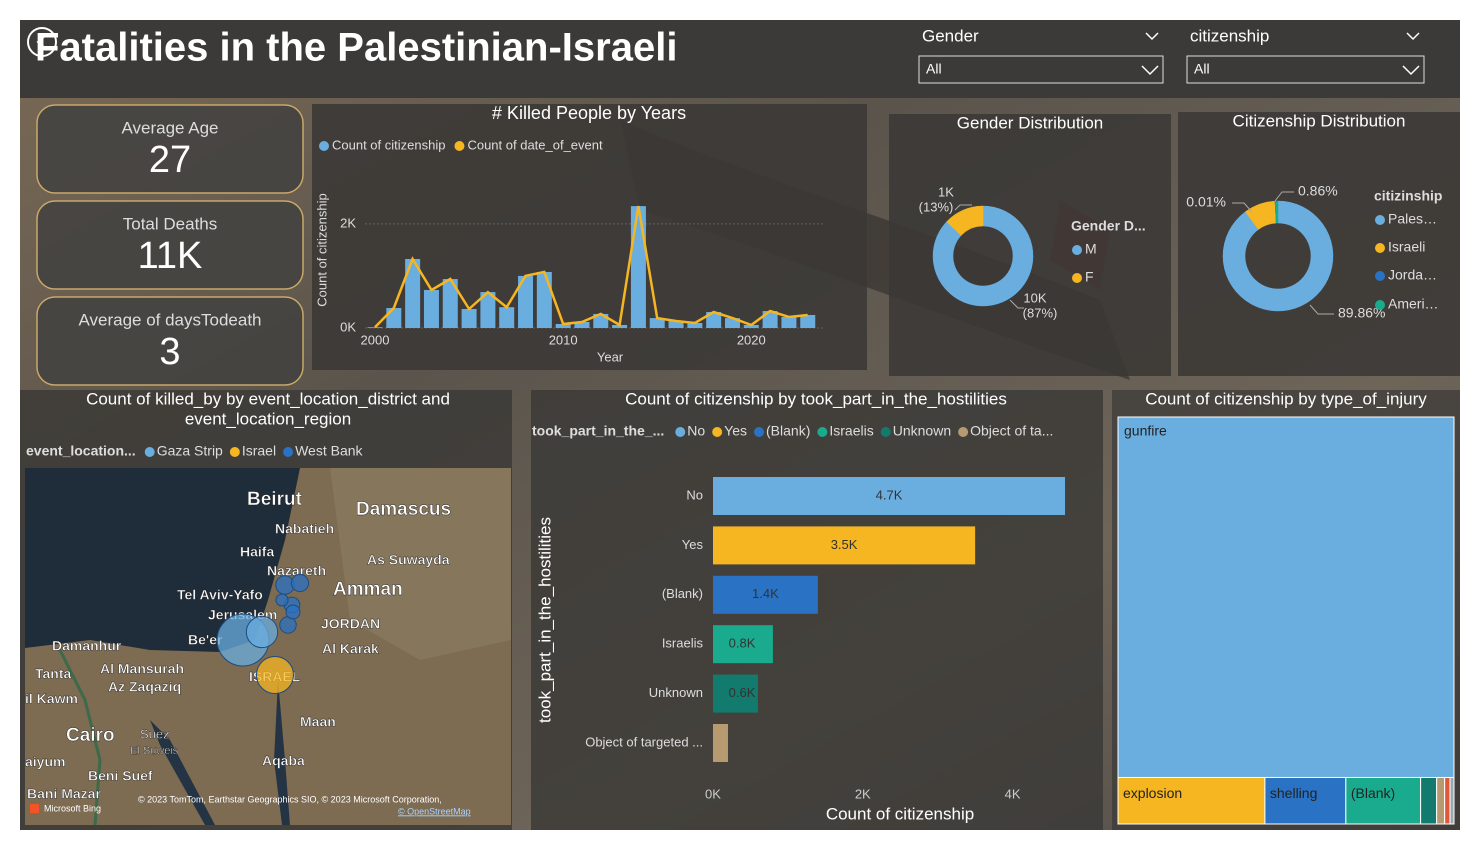  I want to click on map-river, so click(80, 737).